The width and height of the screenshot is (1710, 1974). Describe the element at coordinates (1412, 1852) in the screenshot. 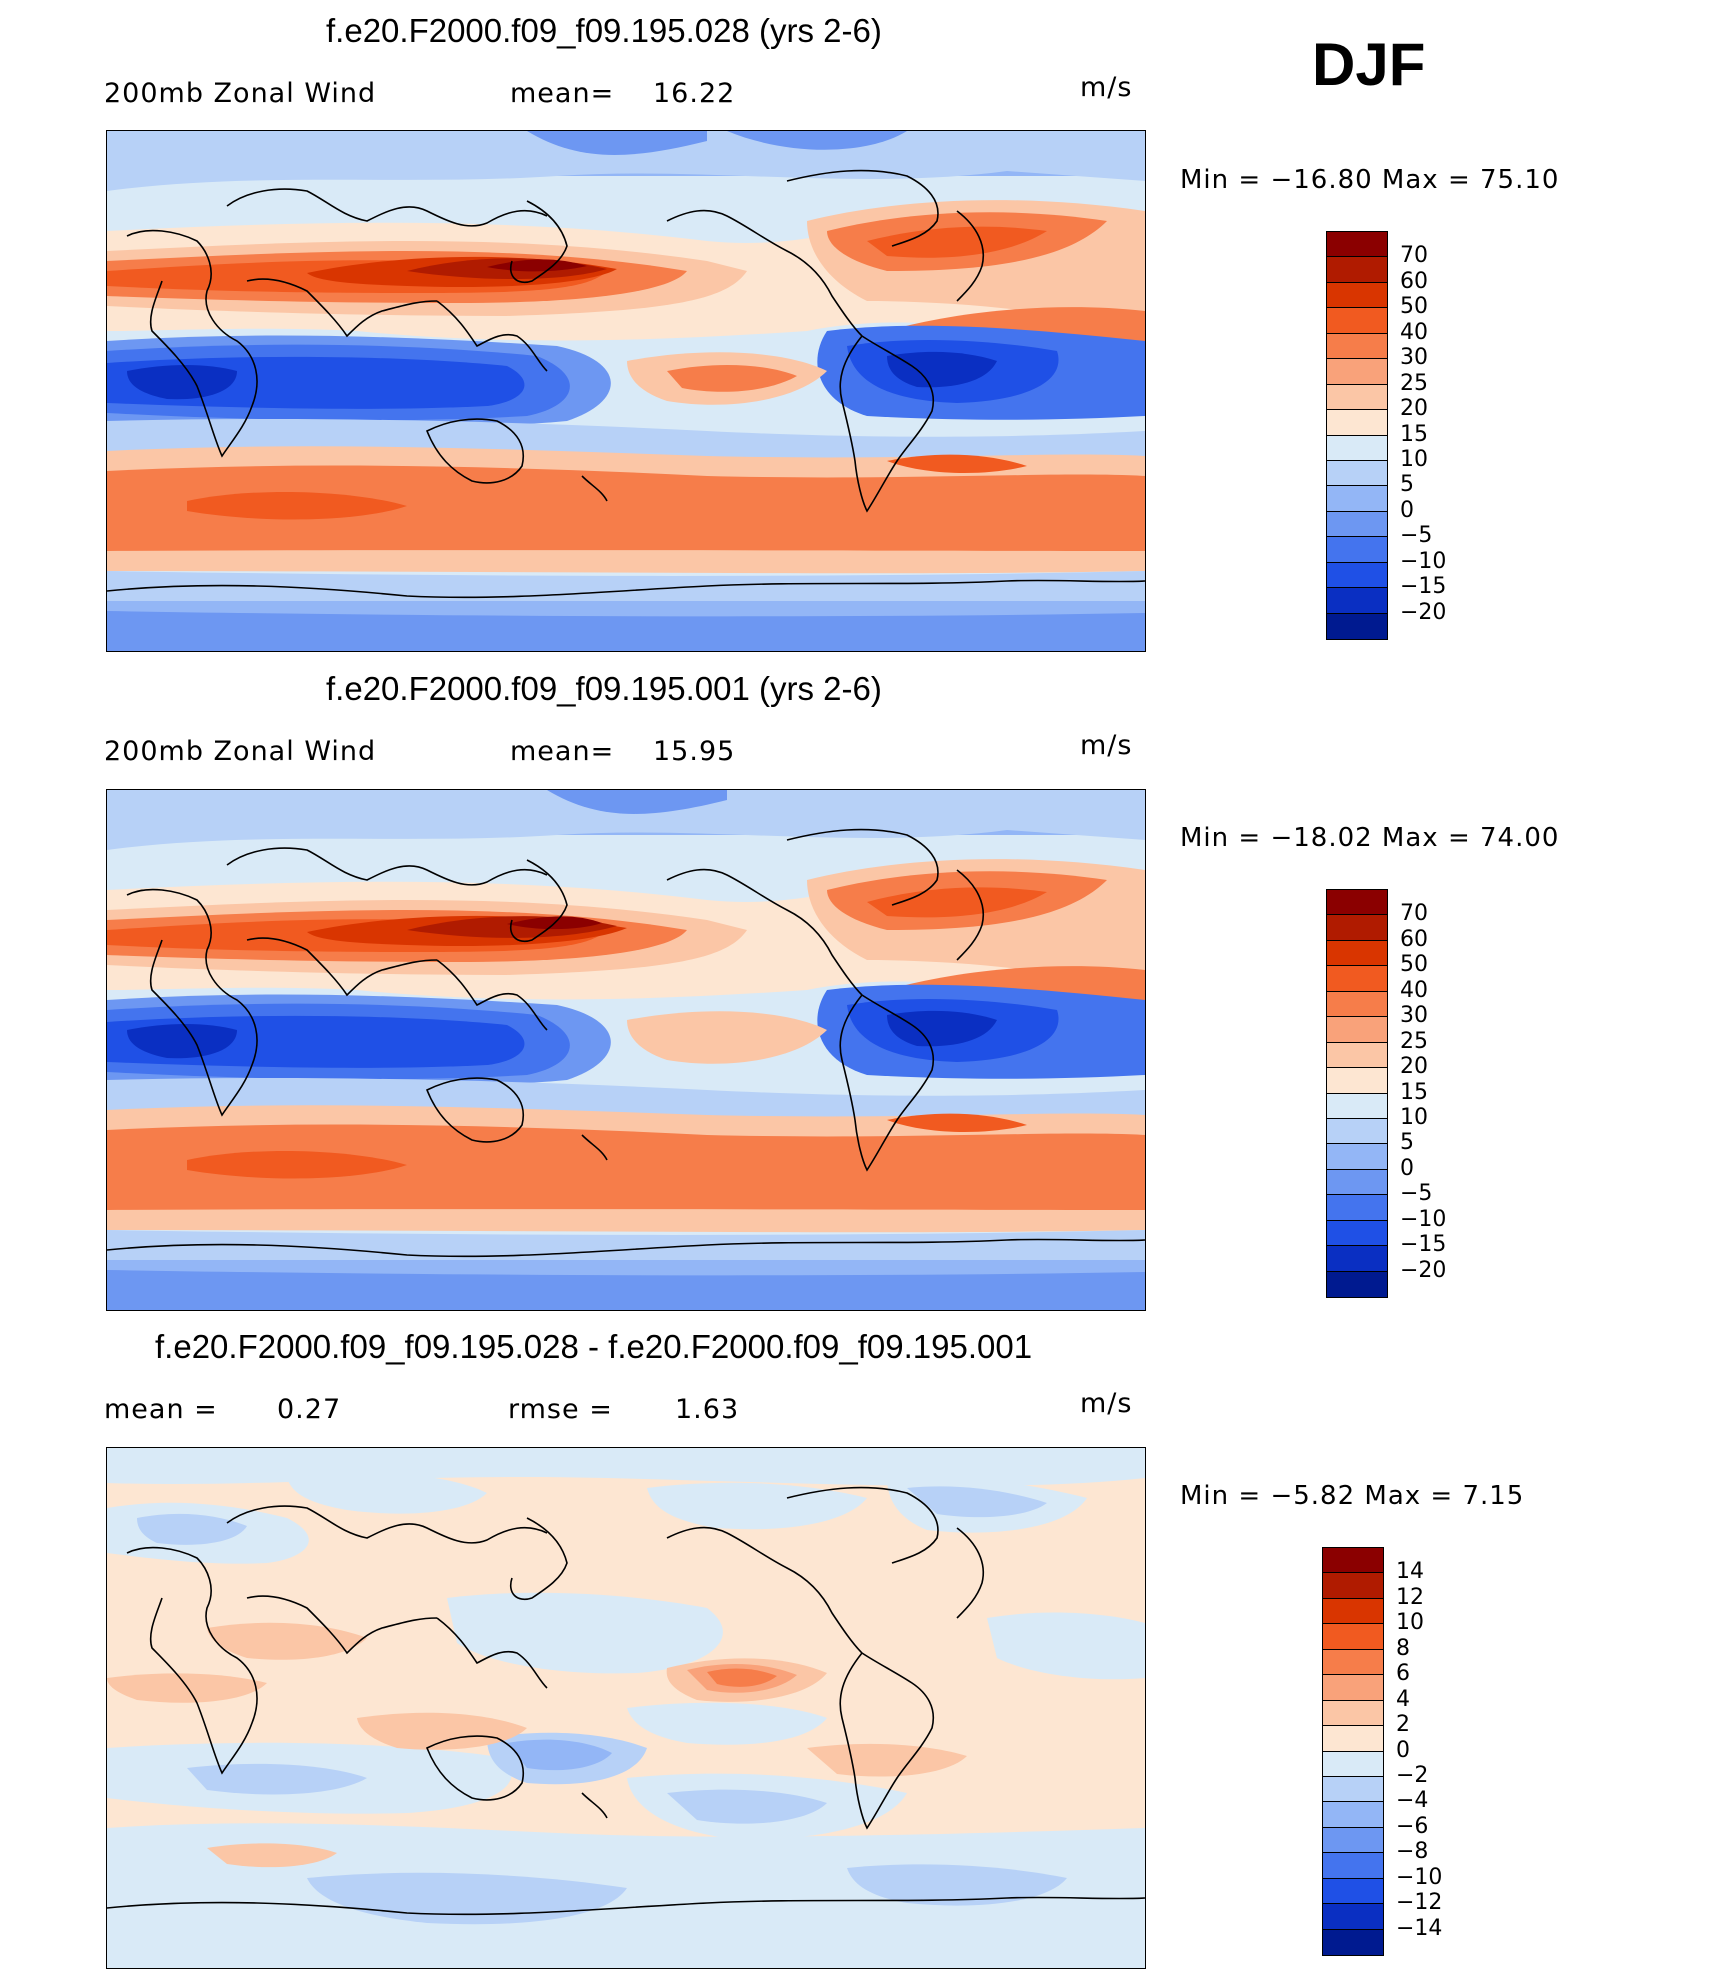

I see `colorbar-tick-label: −8` at that location.